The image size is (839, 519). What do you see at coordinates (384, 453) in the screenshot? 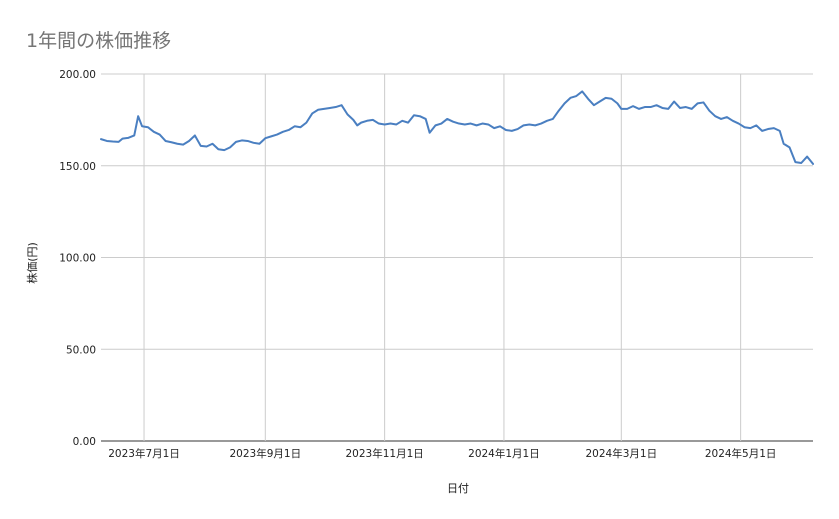
I see `x-tick-label: 2023年11月1日` at bounding box center [384, 453].